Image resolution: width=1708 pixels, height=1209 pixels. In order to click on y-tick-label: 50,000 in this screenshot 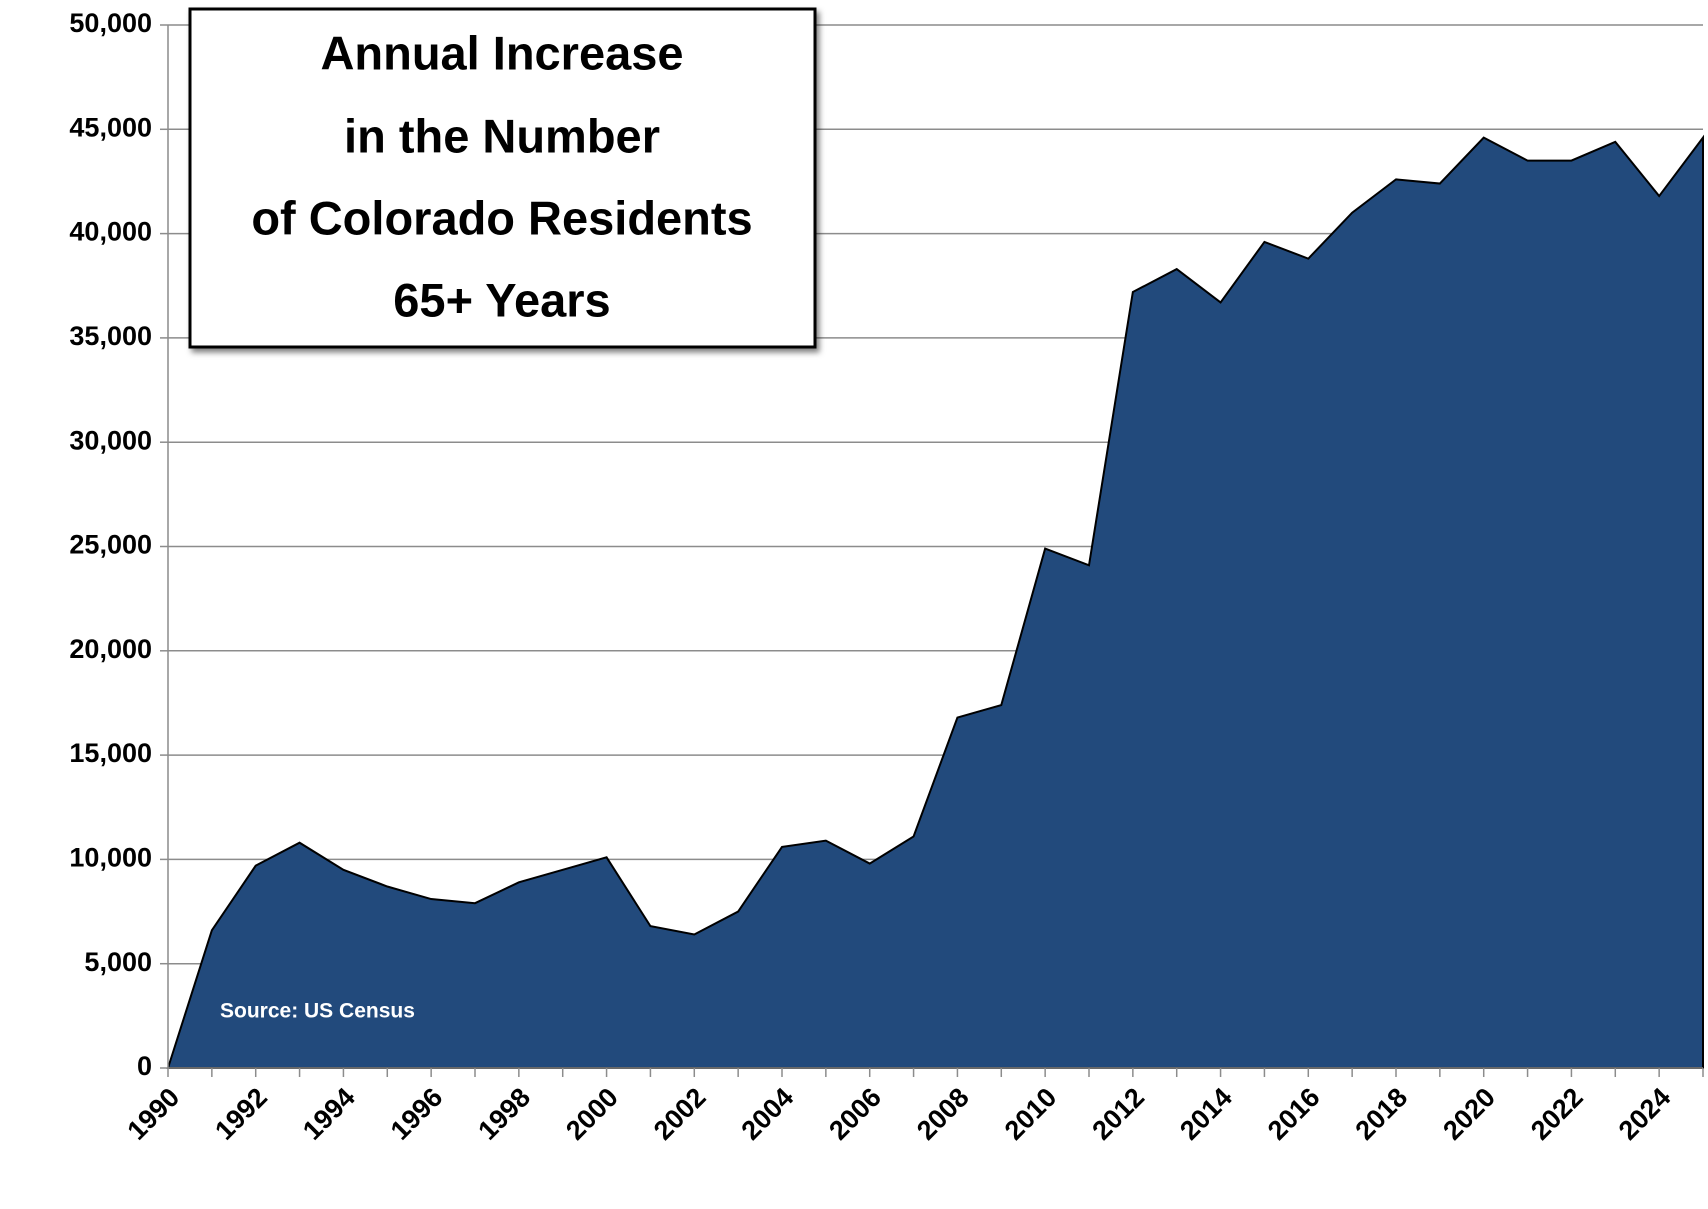, I will do `click(110, 23)`.